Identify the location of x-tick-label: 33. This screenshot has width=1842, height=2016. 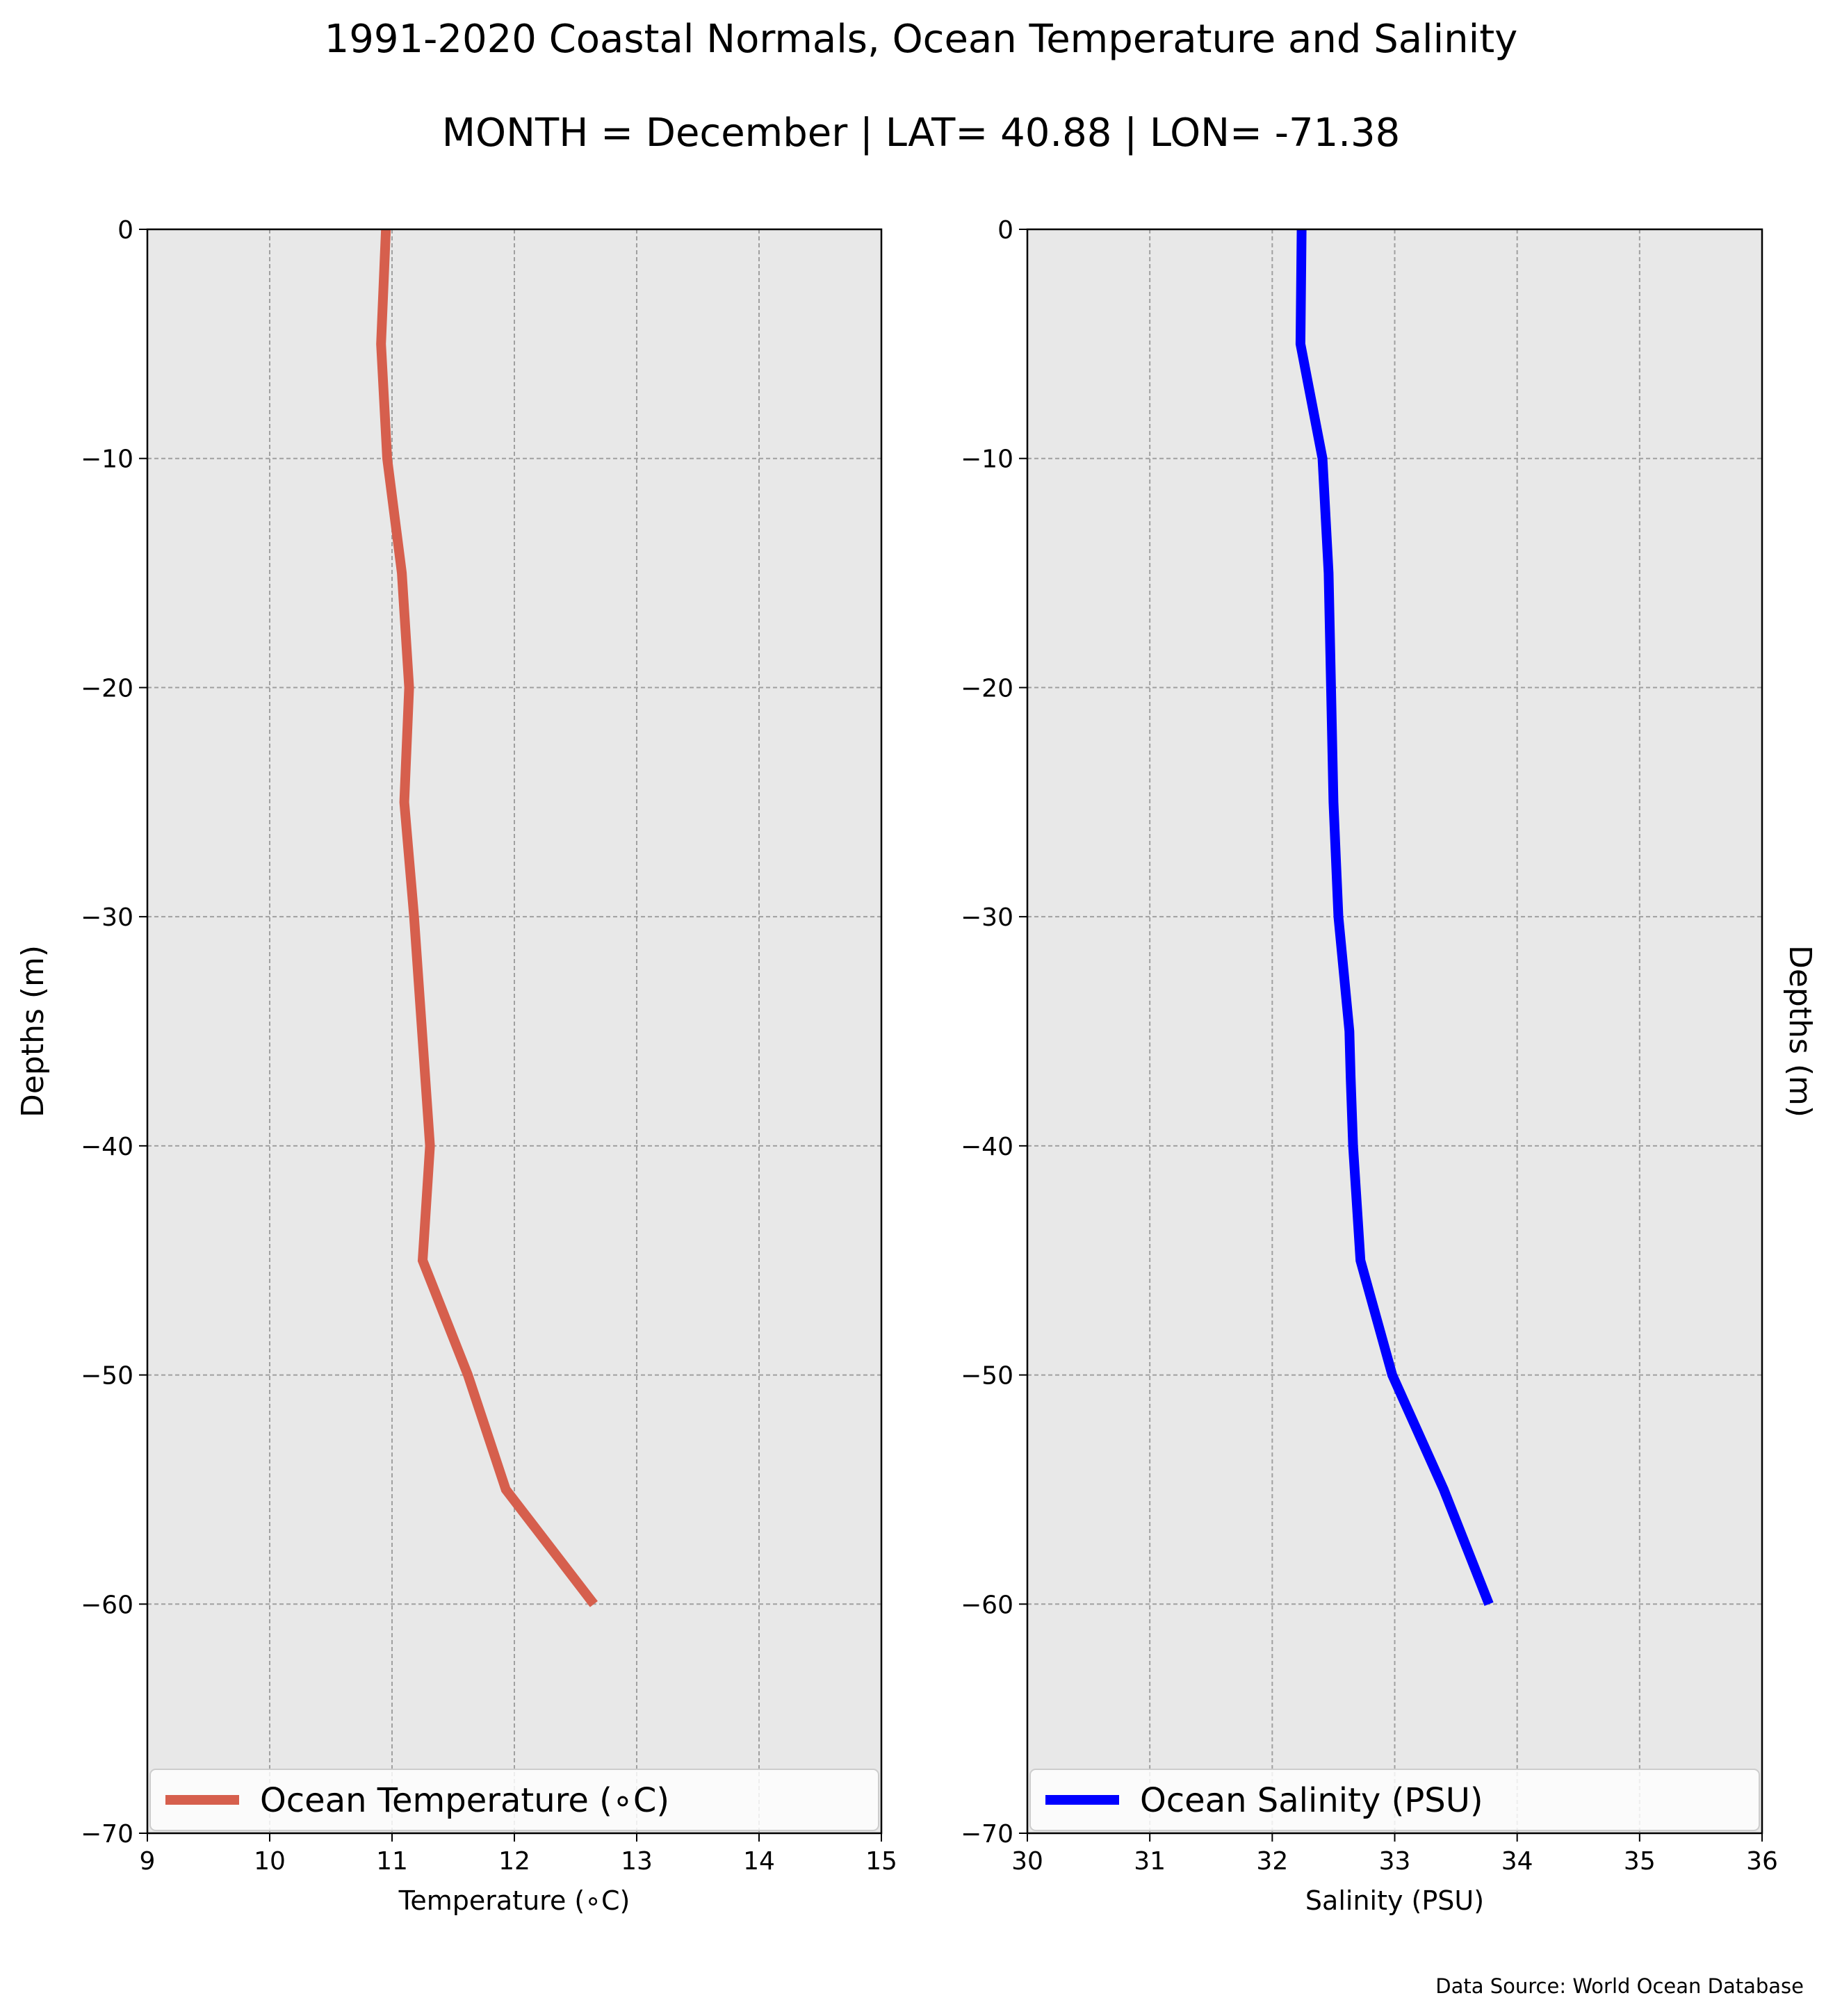
(1395, 1862).